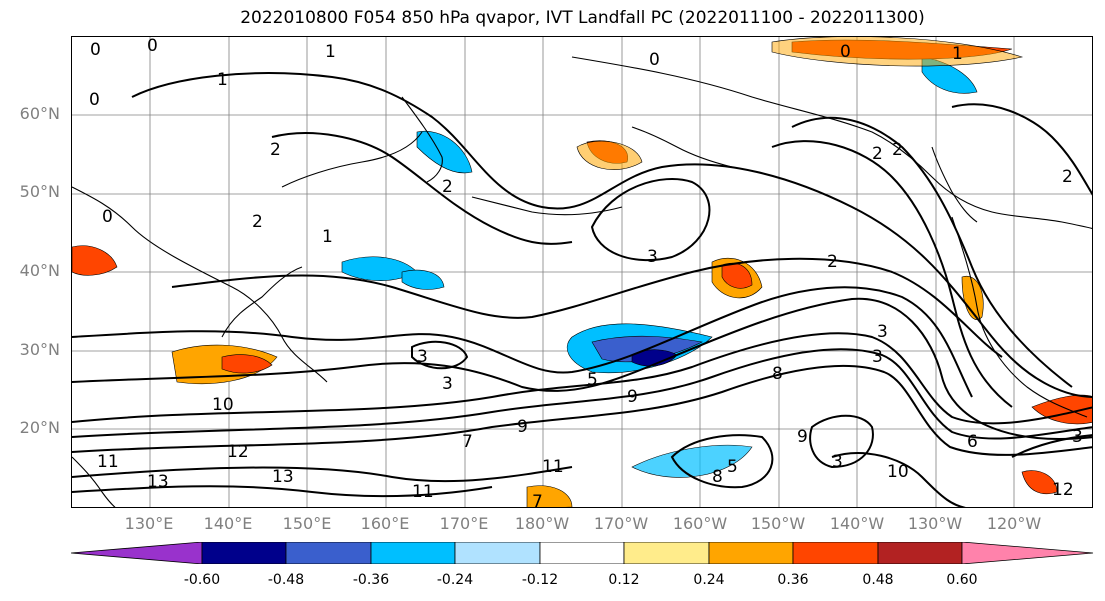 The image size is (1105, 601). Describe the element at coordinates (1077, 437) in the screenshot. I see `contour-label-3-f: 3` at that location.